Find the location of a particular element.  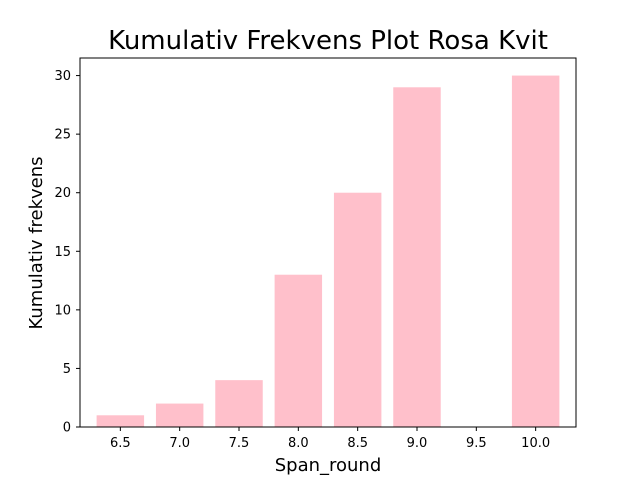

y-axis-label: Kumulativ frekvens is located at coordinates (36, 242).